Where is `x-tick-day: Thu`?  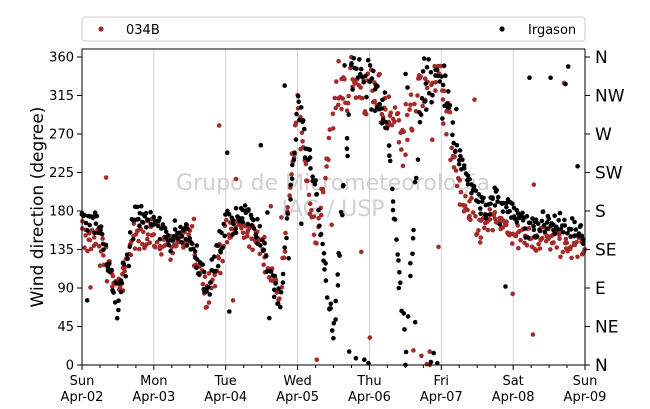
x-tick-day: Thu is located at coordinates (368, 381).